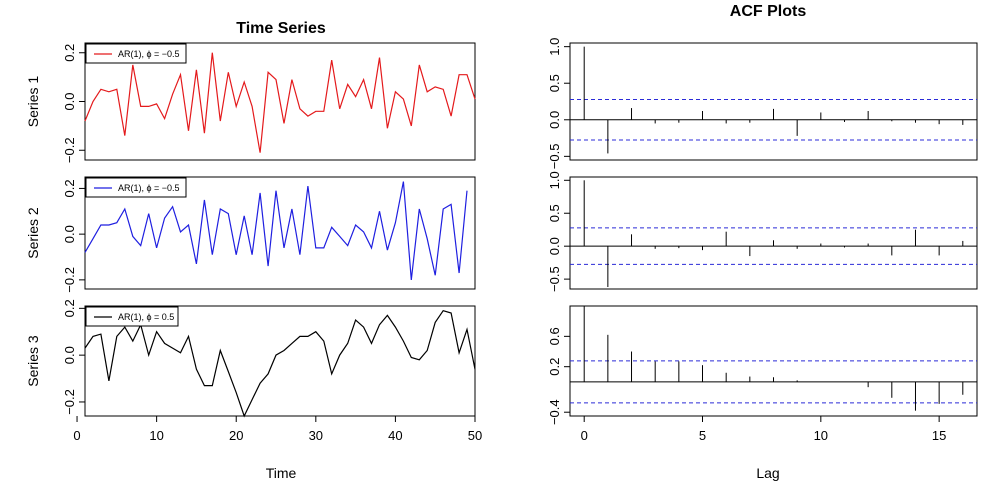  I want to click on panel-acf-3: −0.4 0.2 0.6 0 5 10 15, so click(762, 374).